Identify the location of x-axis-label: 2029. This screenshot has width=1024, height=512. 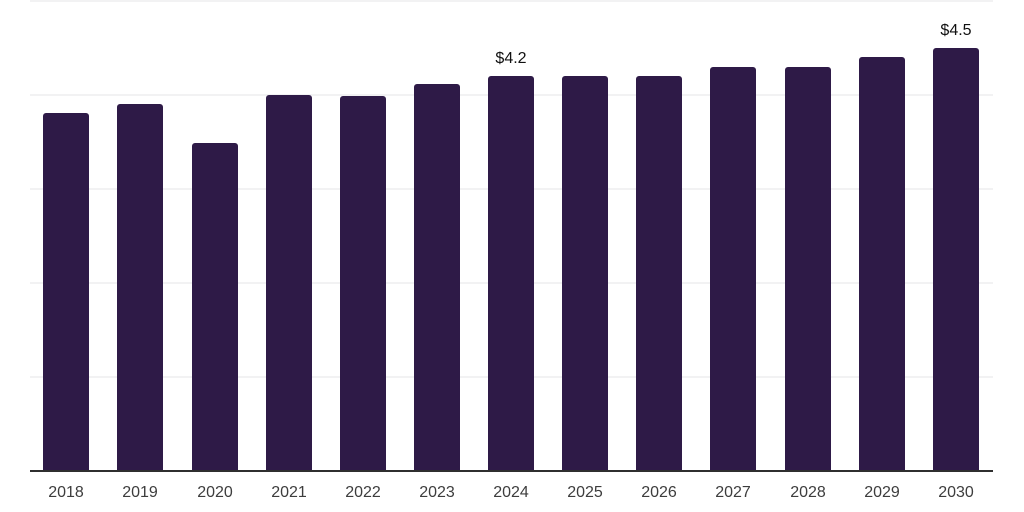
(882, 492).